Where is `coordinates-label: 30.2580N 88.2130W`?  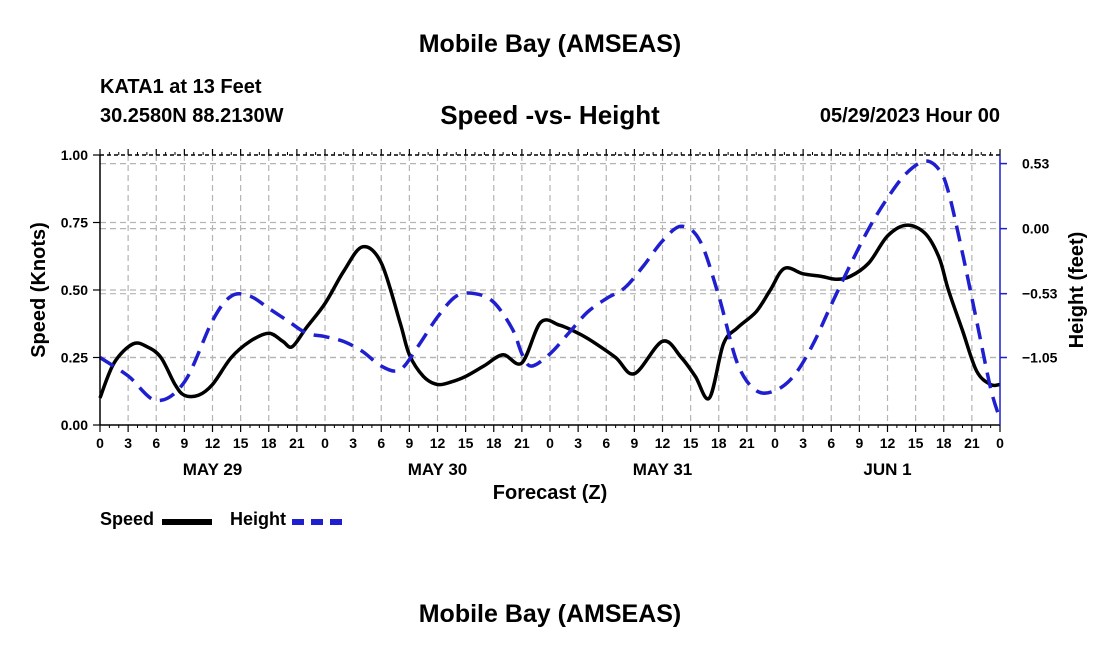 coordinates-label: 30.2580N 88.2130W is located at coordinates (192, 116).